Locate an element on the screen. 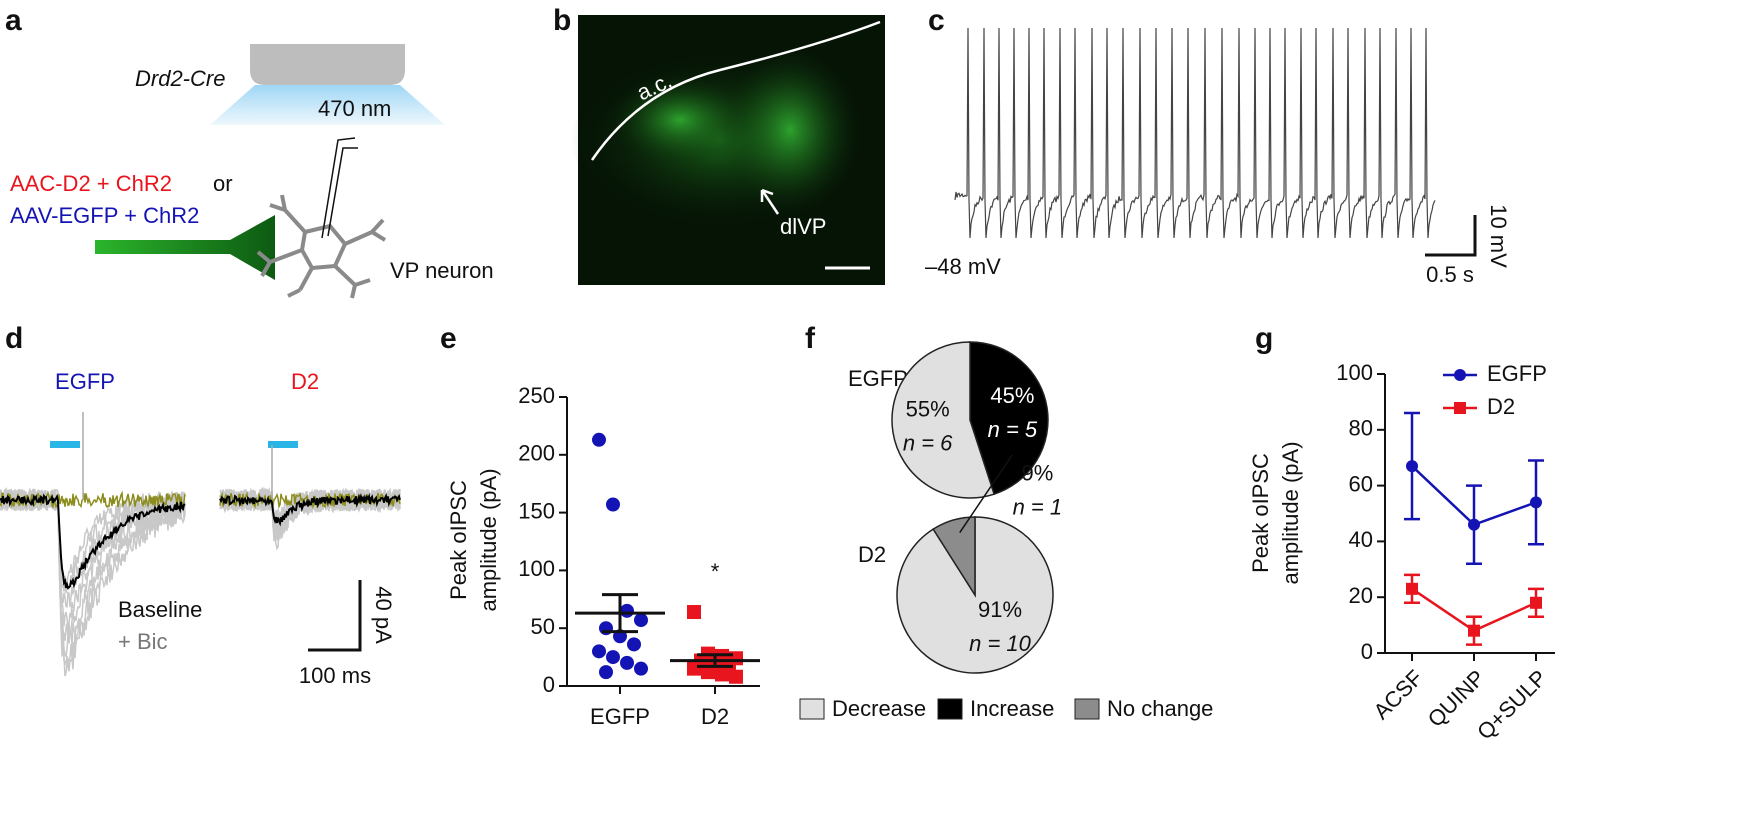 Image resolution: width=1740 pixels, height=835 pixels. light-source is located at coordinates (327, 64).